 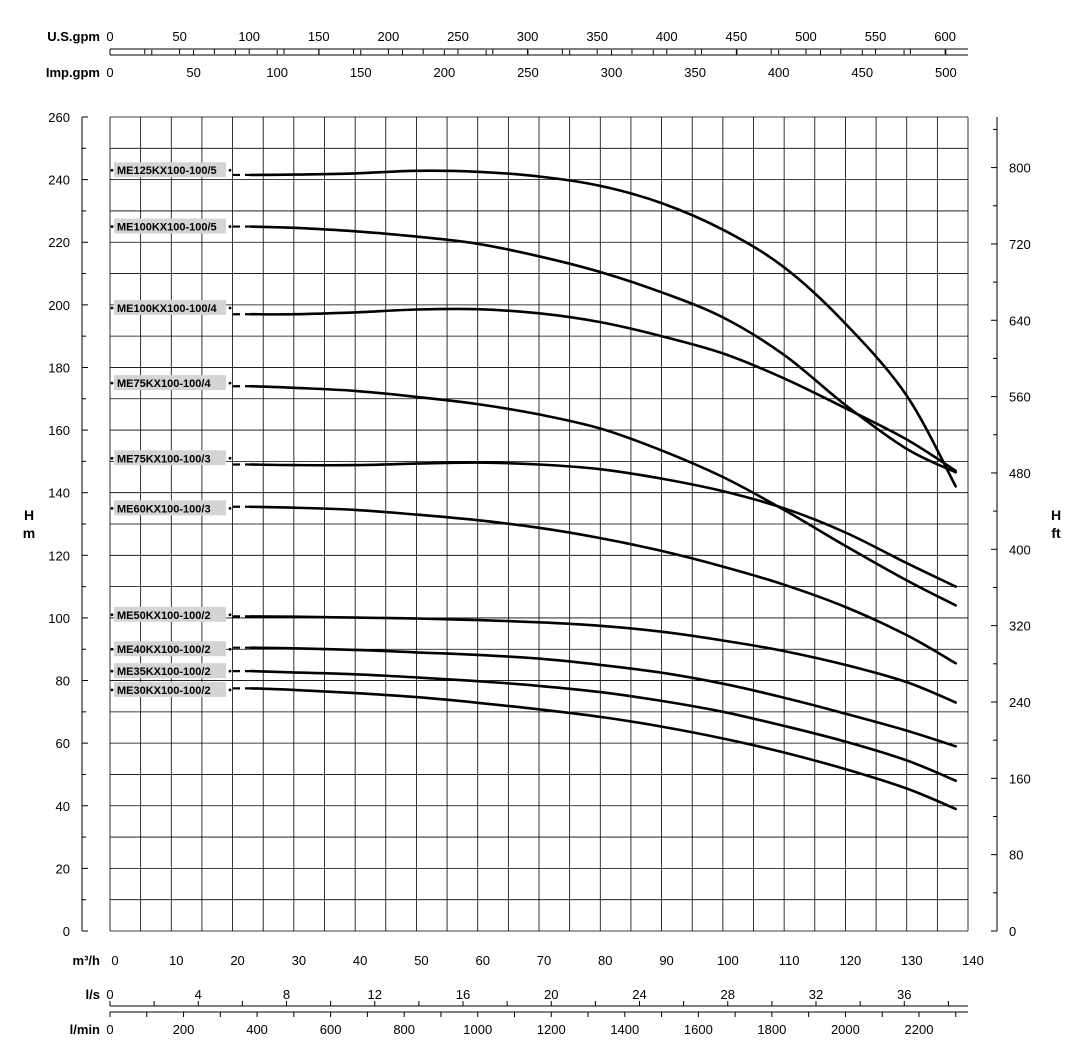 I want to click on series-label: ME125KX100-100/5, so click(x=167, y=171).